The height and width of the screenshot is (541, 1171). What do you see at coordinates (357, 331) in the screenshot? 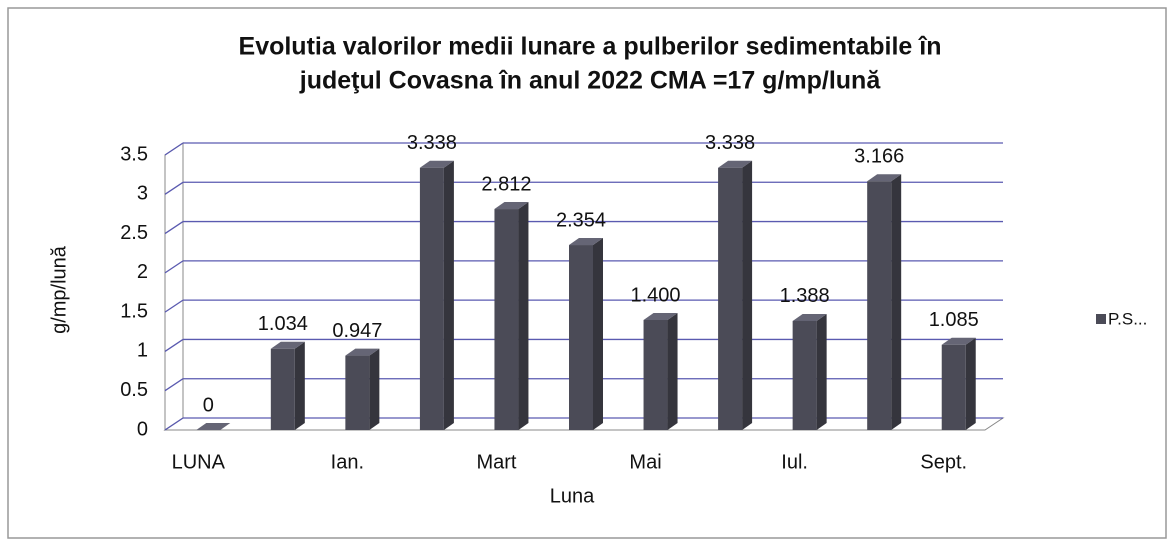
I see `data-label: 0.947` at bounding box center [357, 331].